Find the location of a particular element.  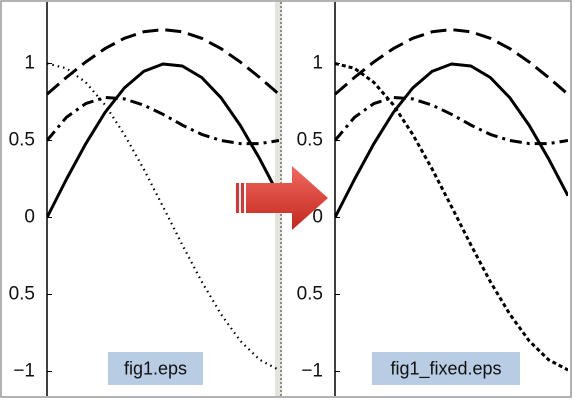

caption: fig1_fixed.eps is located at coordinates (445, 368).